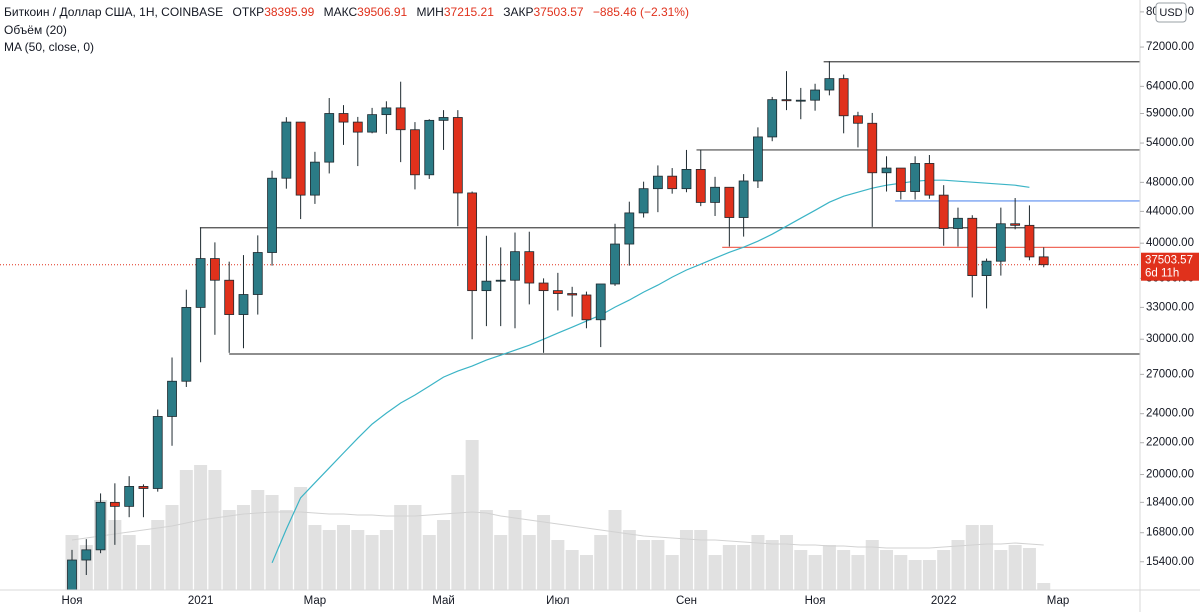 Image resolution: width=1200 pixels, height=612 pixels. What do you see at coordinates (1170, 502) in the screenshot?
I see `y-tick-label: 18400.00` at bounding box center [1170, 502].